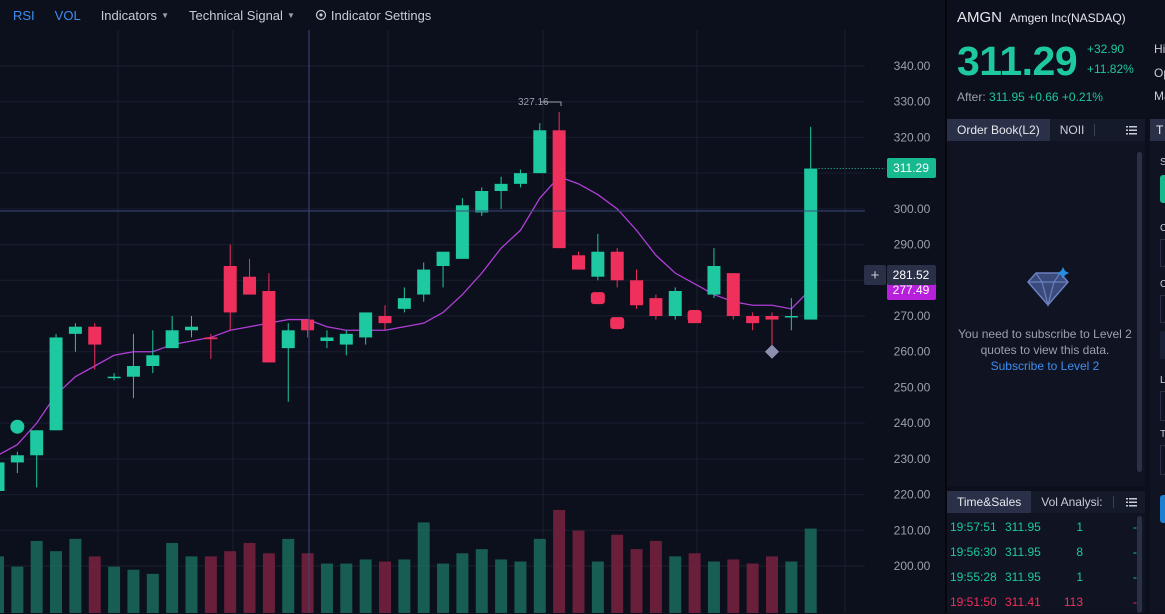 This screenshot has height=614, width=1165. Describe the element at coordinates (973, 526) in the screenshot. I see `trade-time: 19:57:51` at that location.